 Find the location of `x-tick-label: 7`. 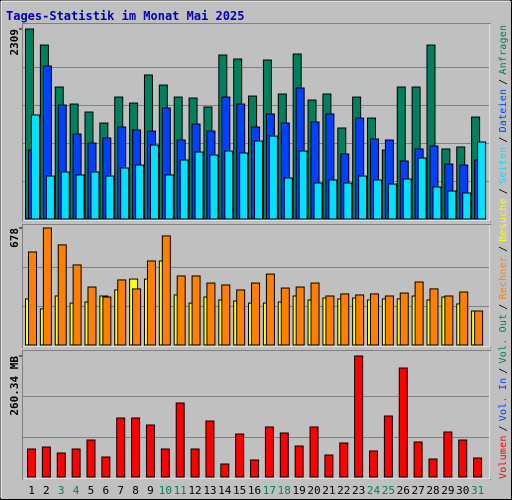

x-tick-label: 7 is located at coordinates (120, 490).